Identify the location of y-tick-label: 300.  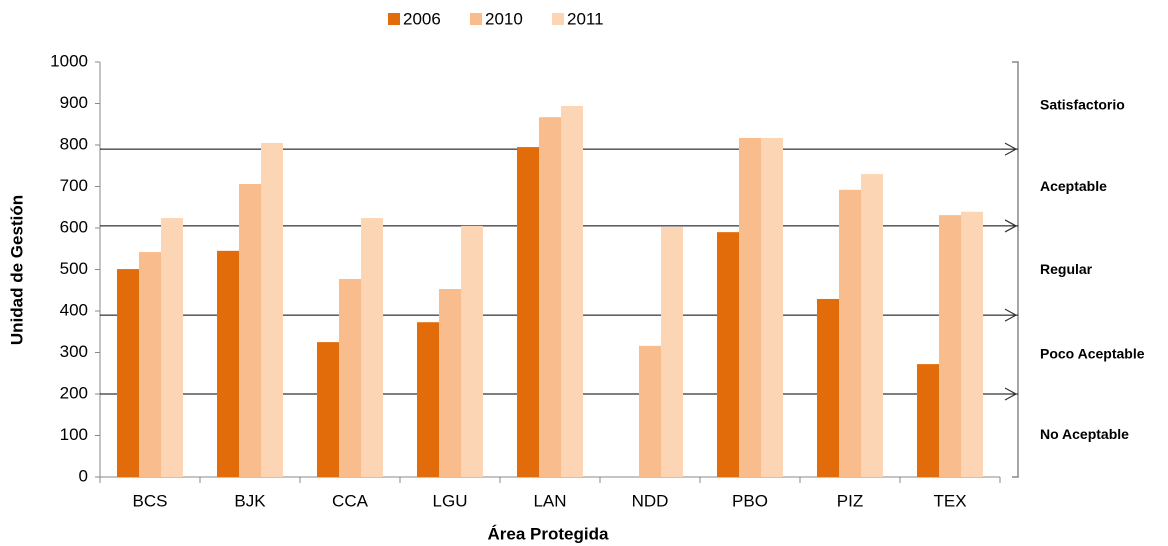
(74, 351).